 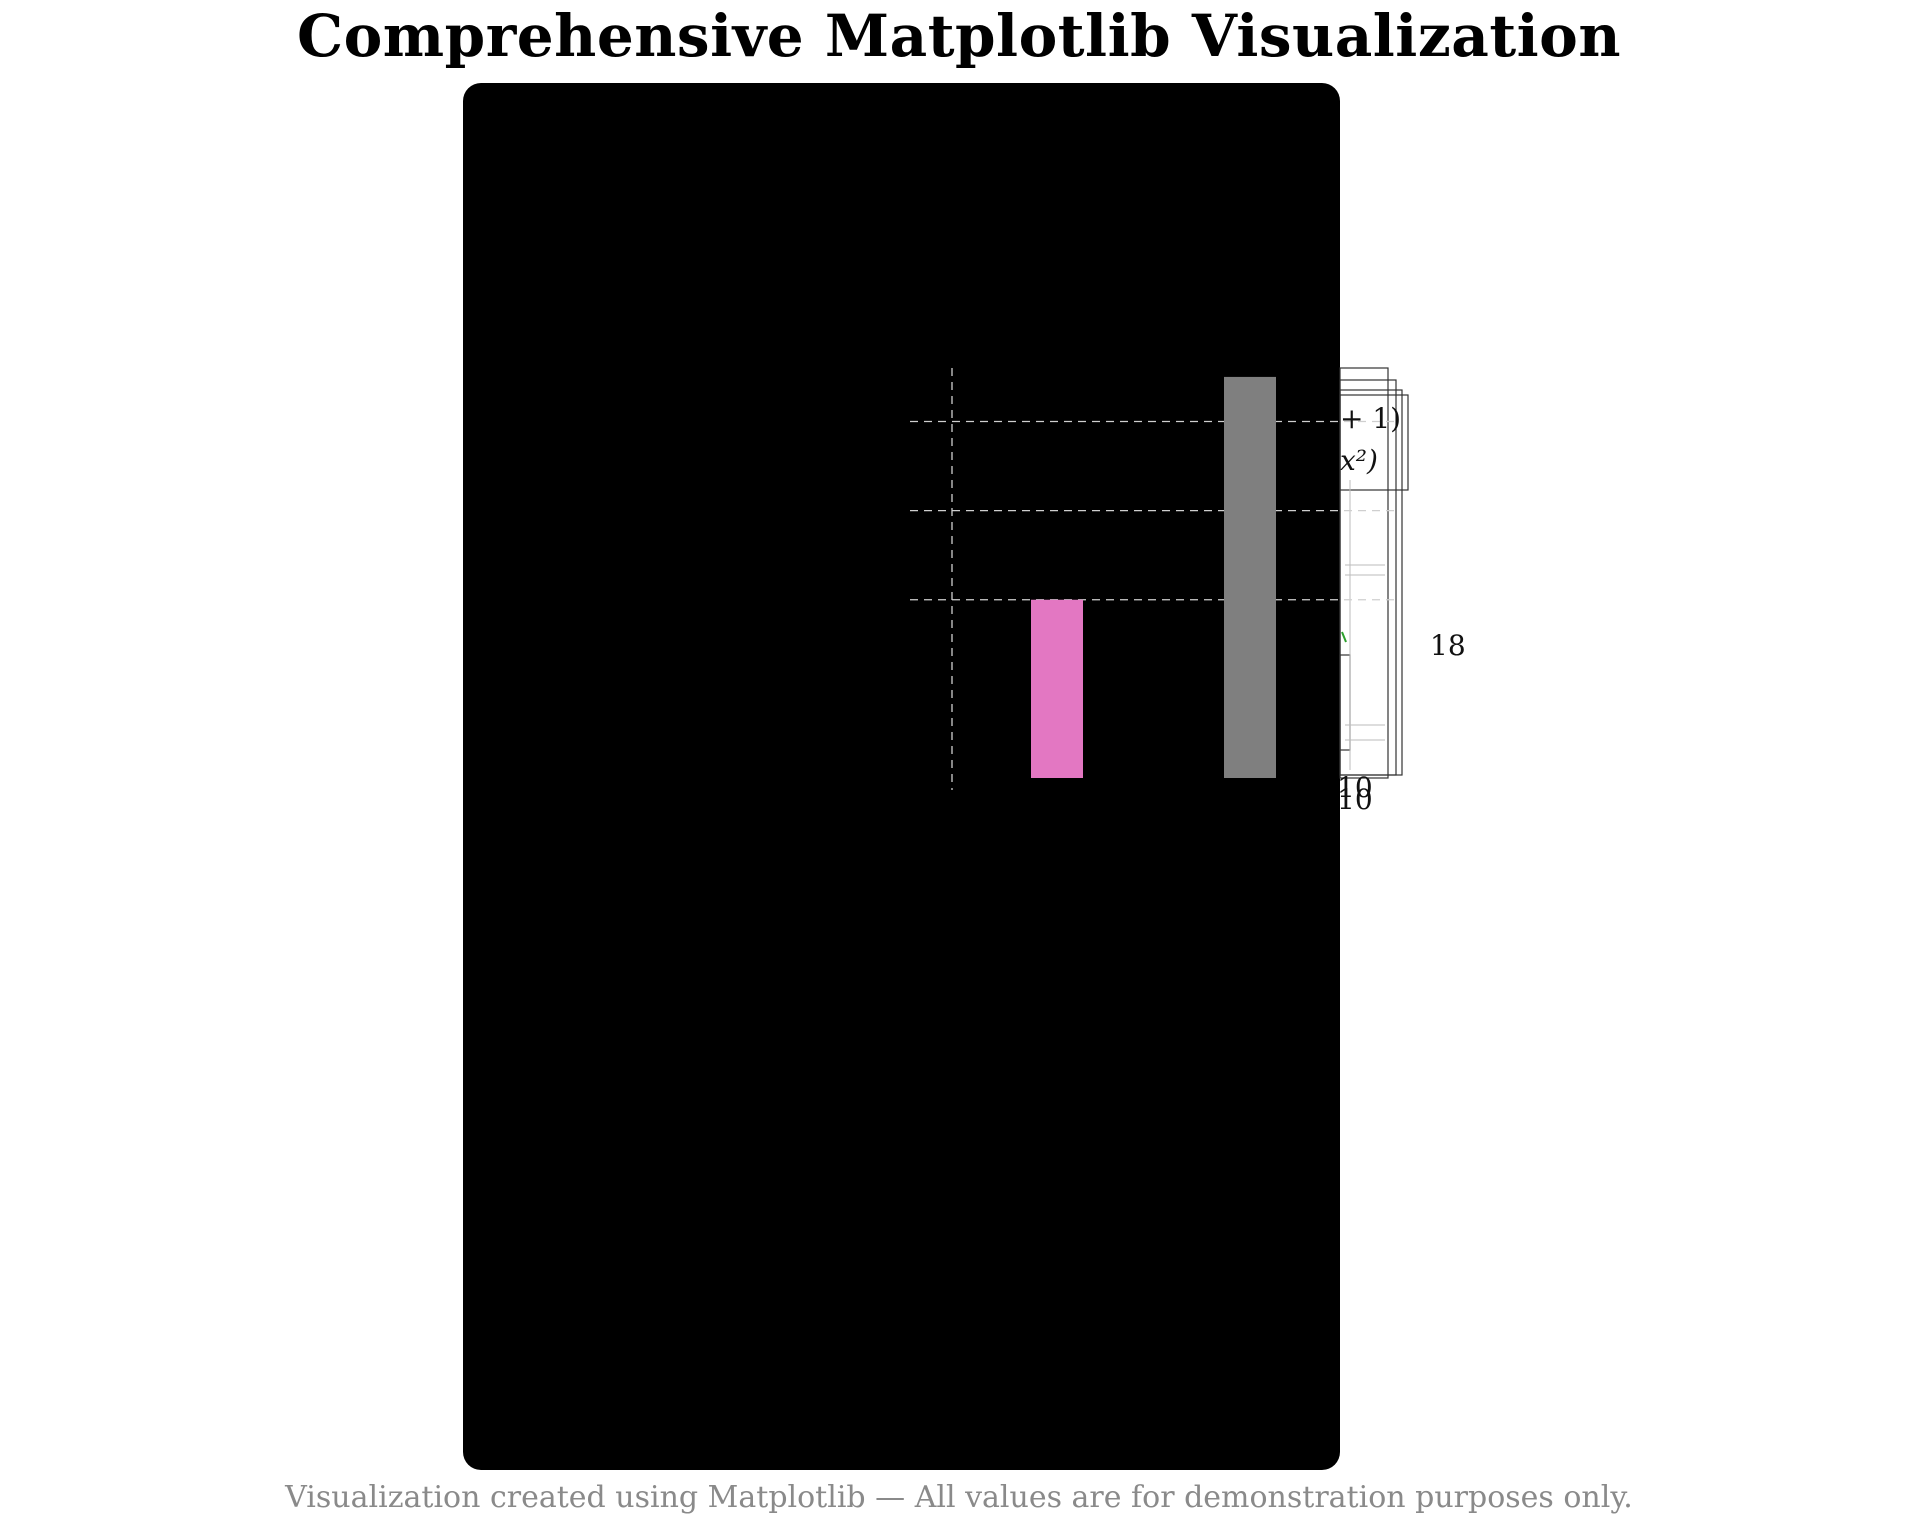 What do you see at coordinates (1365, 625) in the screenshot?
I see `subplot-inner-lines` at bounding box center [1365, 625].